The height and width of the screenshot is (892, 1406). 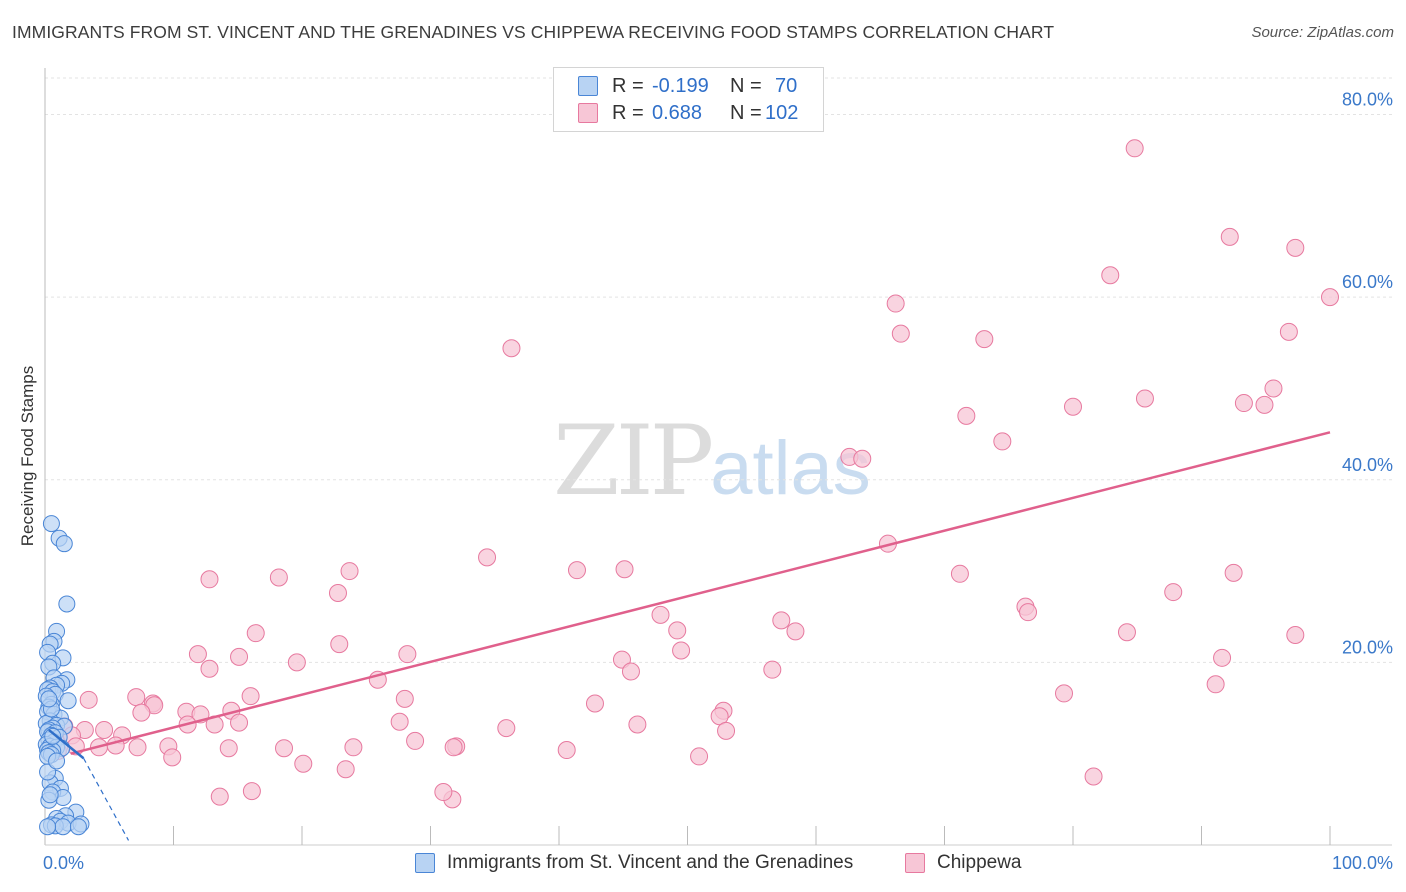 What do you see at coordinates (1367, 100) in the screenshot?
I see `y-tick-label: 80.0%` at bounding box center [1367, 100].